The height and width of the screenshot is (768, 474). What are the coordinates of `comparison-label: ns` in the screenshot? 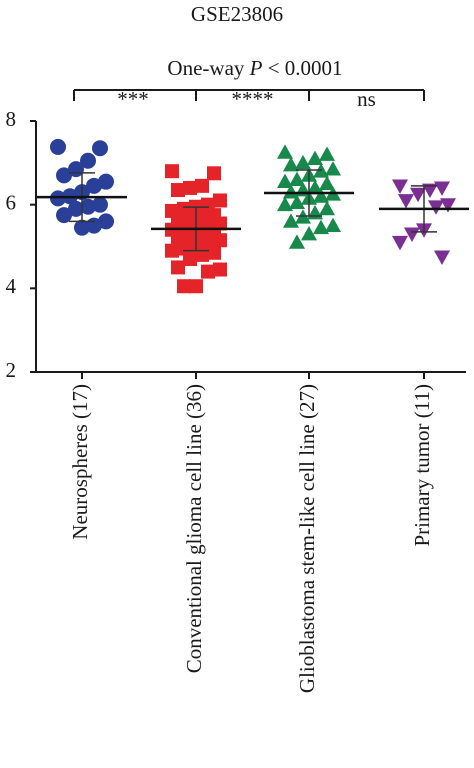 It's located at (366, 99).